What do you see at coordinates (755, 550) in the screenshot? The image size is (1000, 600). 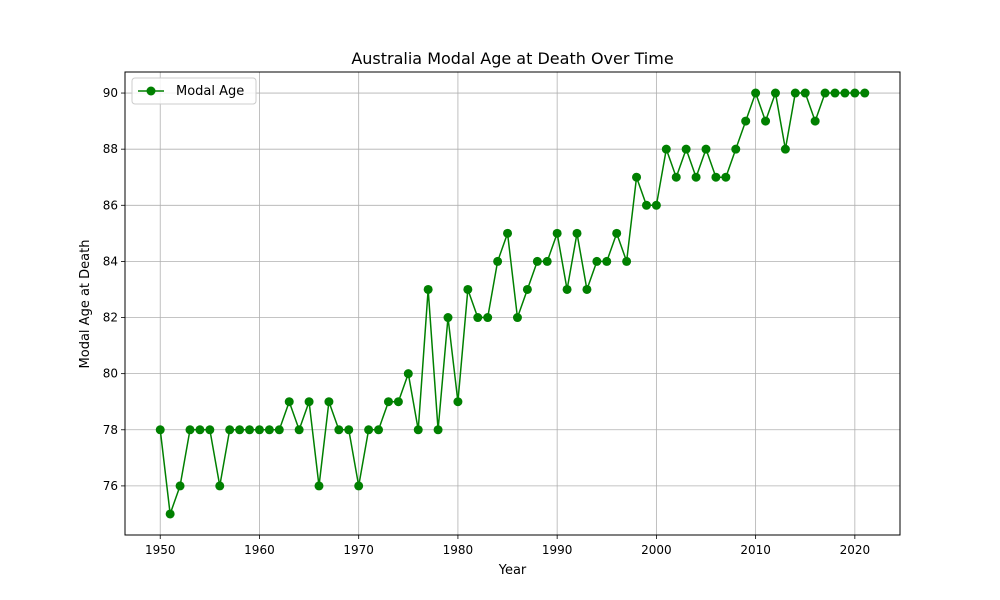 I see `x-tick-label: 2010` at bounding box center [755, 550].